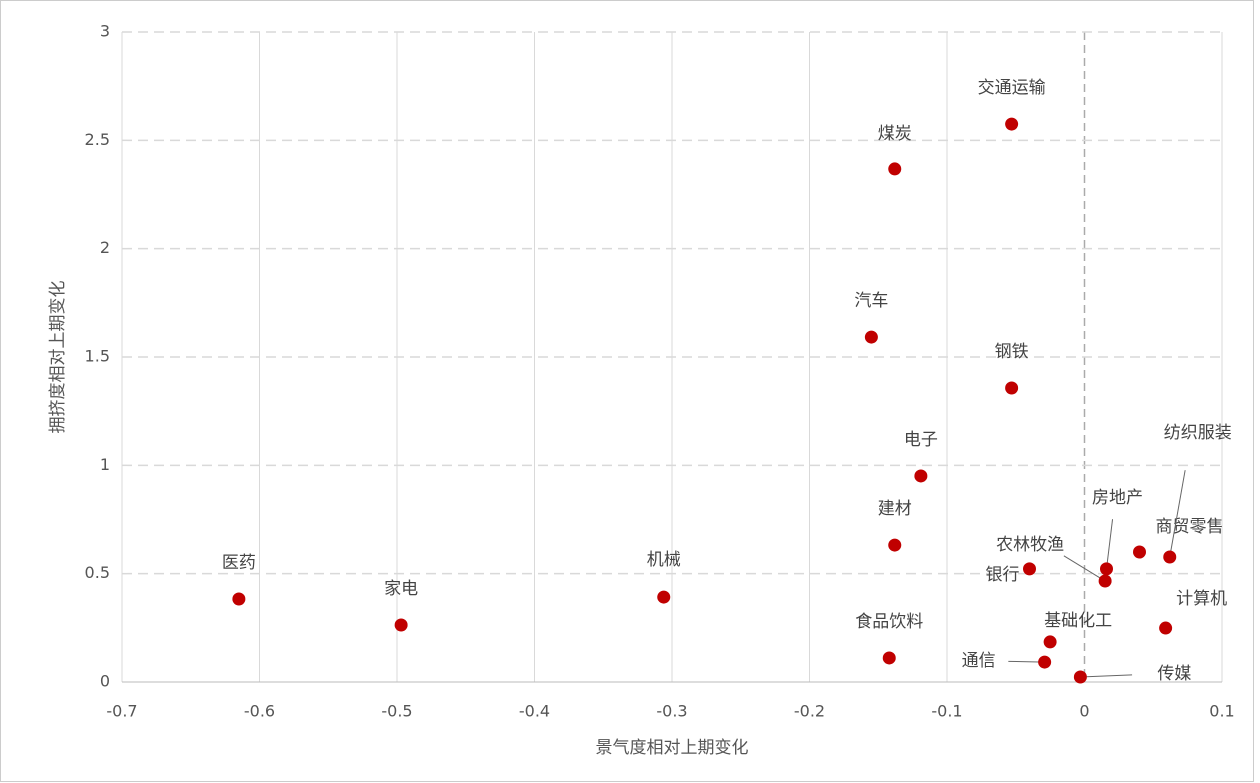 The width and height of the screenshot is (1260, 783). I want to click on point-label: 医药, so click(239, 563).